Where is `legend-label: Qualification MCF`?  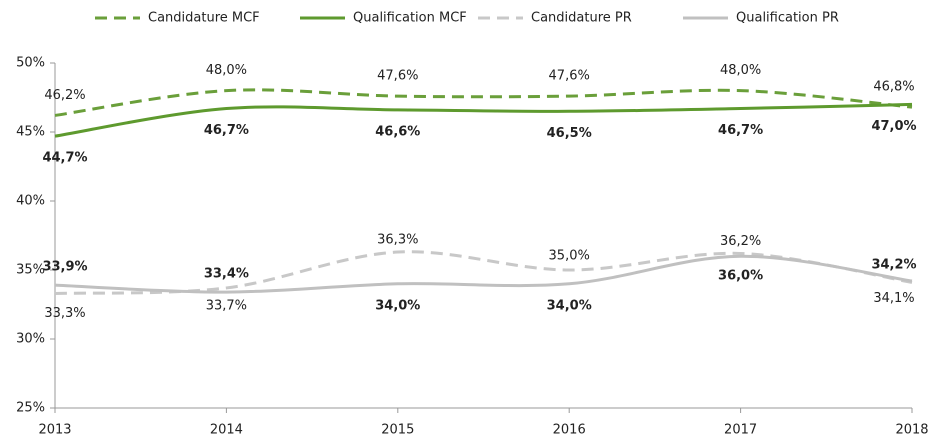
legend-label: Qualification MCF is located at coordinates (410, 18).